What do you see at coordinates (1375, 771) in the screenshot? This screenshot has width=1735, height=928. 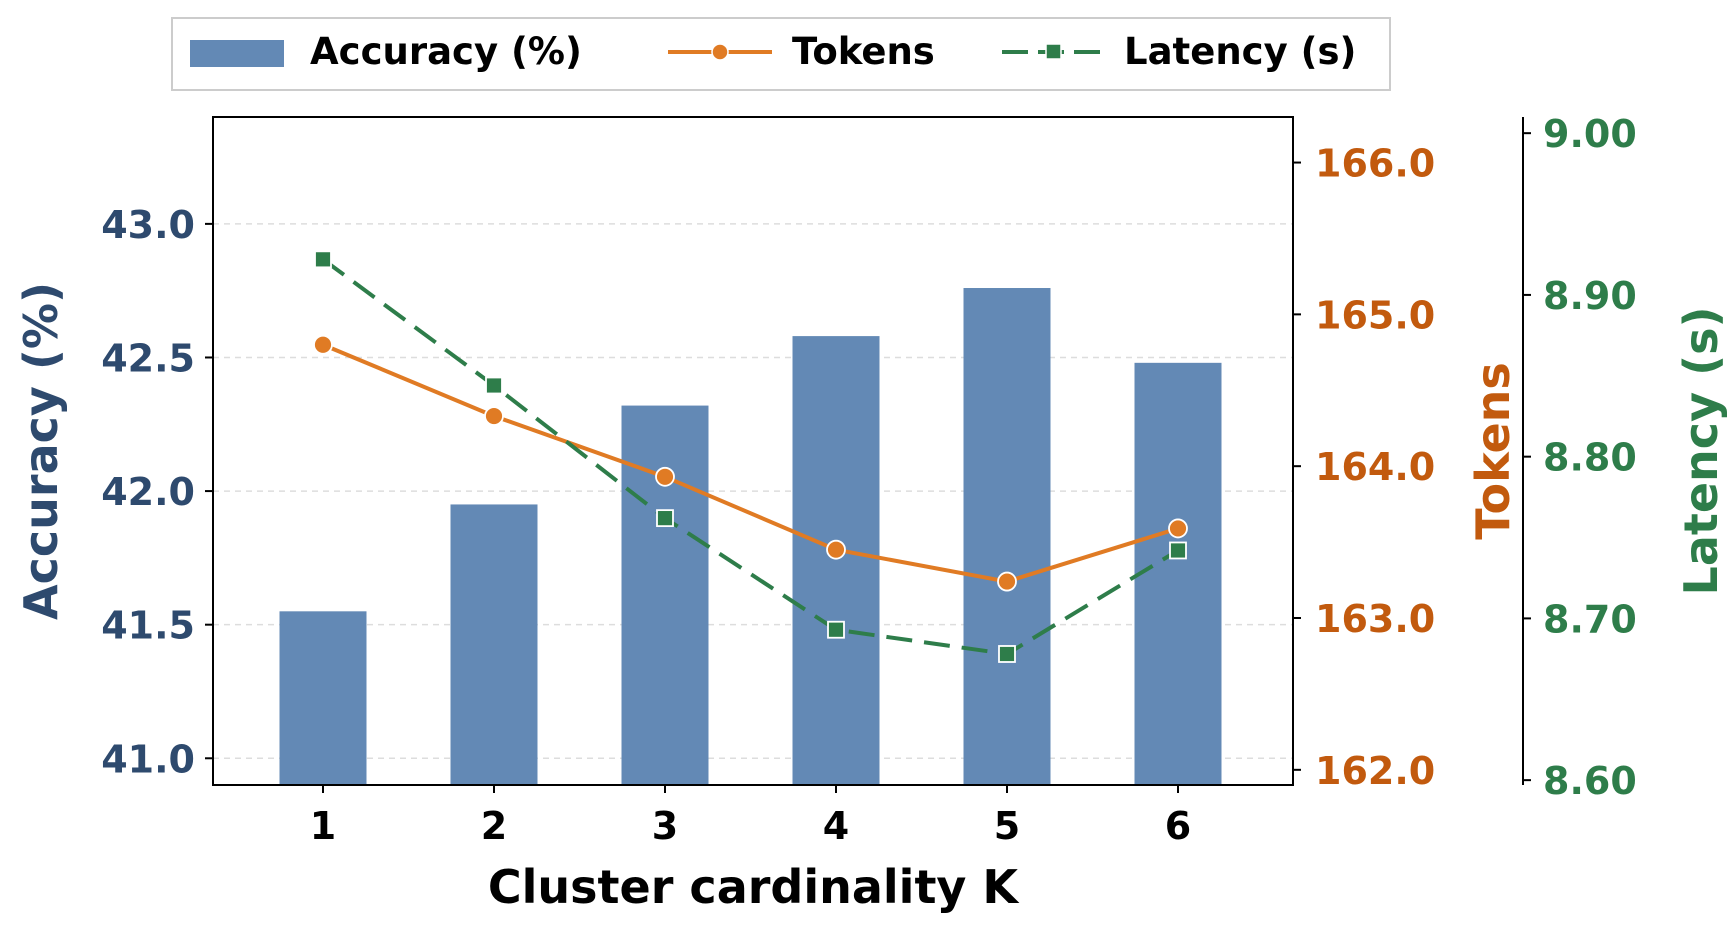 I see `tokens-tick-label: 162.0` at bounding box center [1375, 771].